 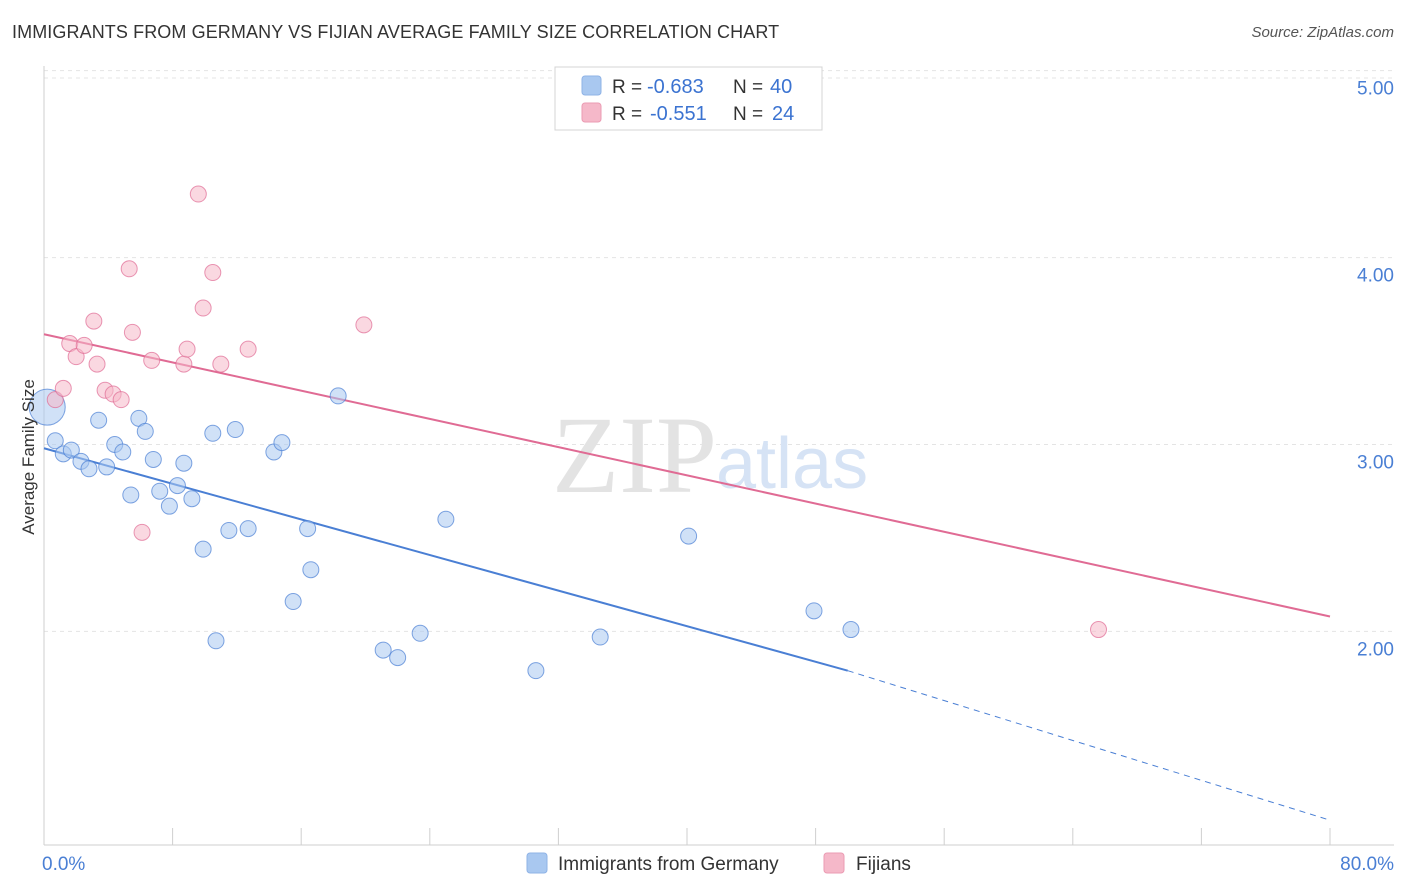 I want to click on y-tick-label: 5.00, so click(x=1375, y=89).